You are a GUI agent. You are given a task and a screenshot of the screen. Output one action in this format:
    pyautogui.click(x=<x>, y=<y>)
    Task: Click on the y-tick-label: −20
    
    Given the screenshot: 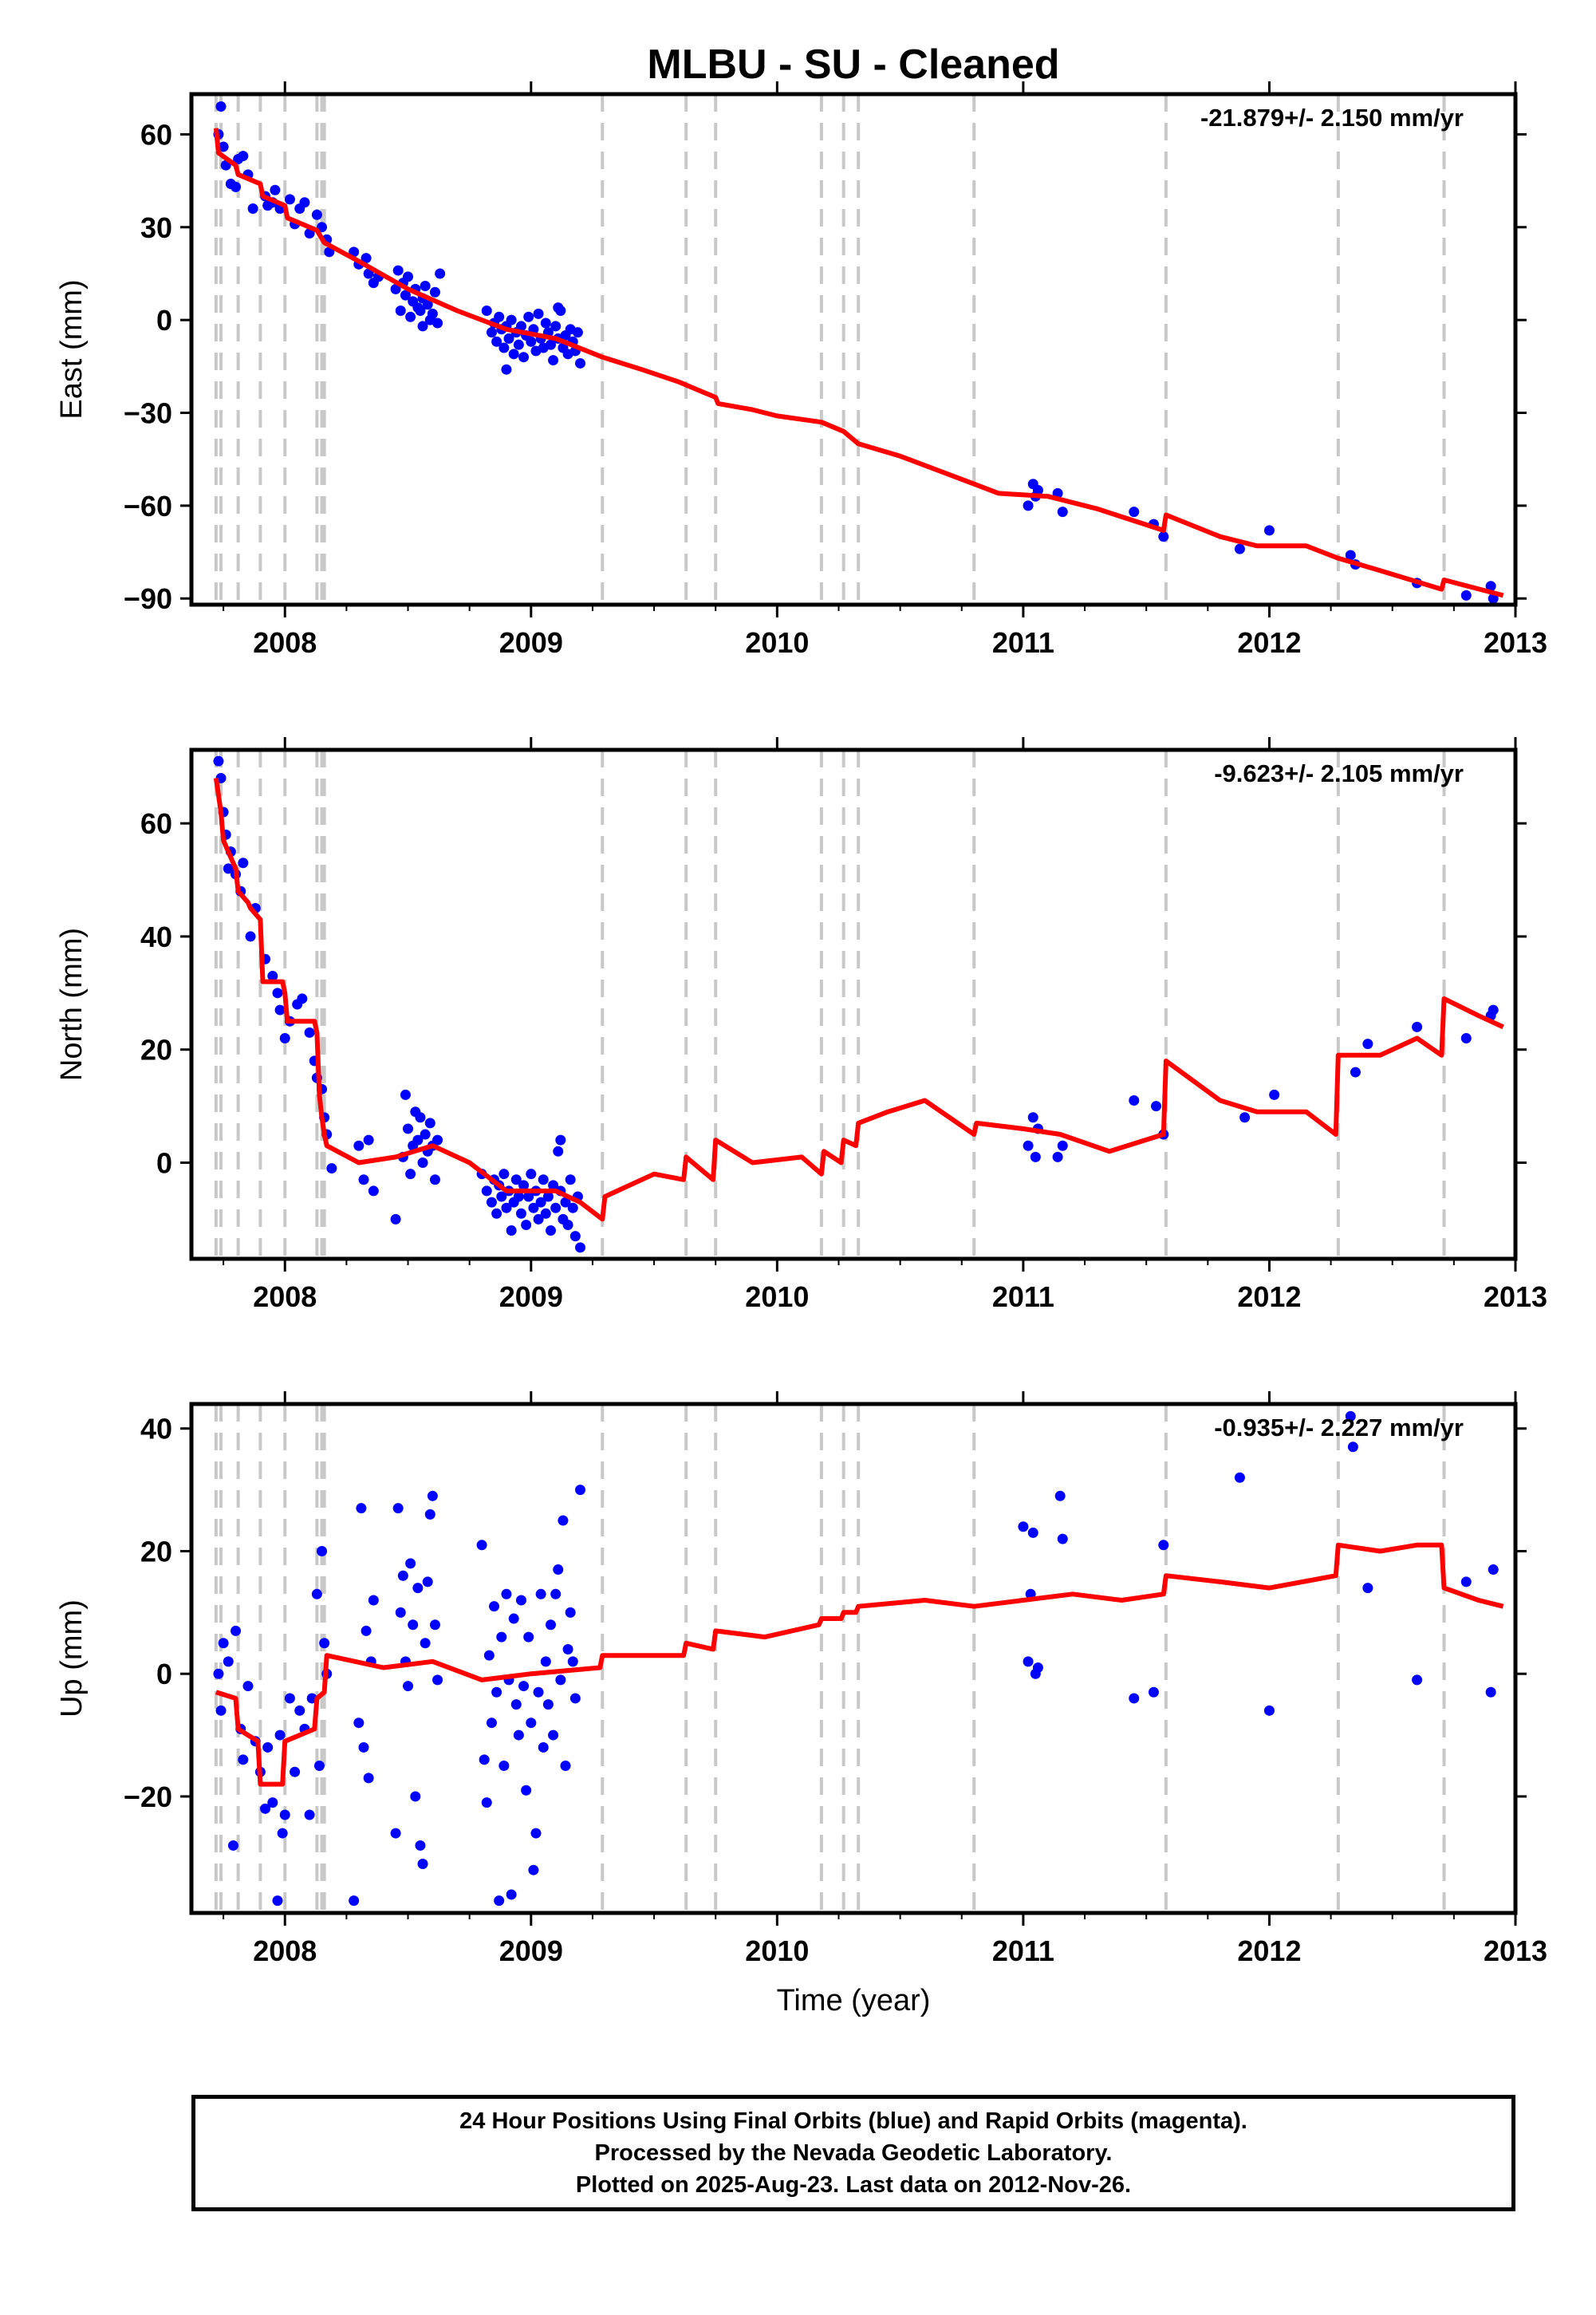 What is the action you would take?
    pyautogui.click(x=148, y=1797)
    